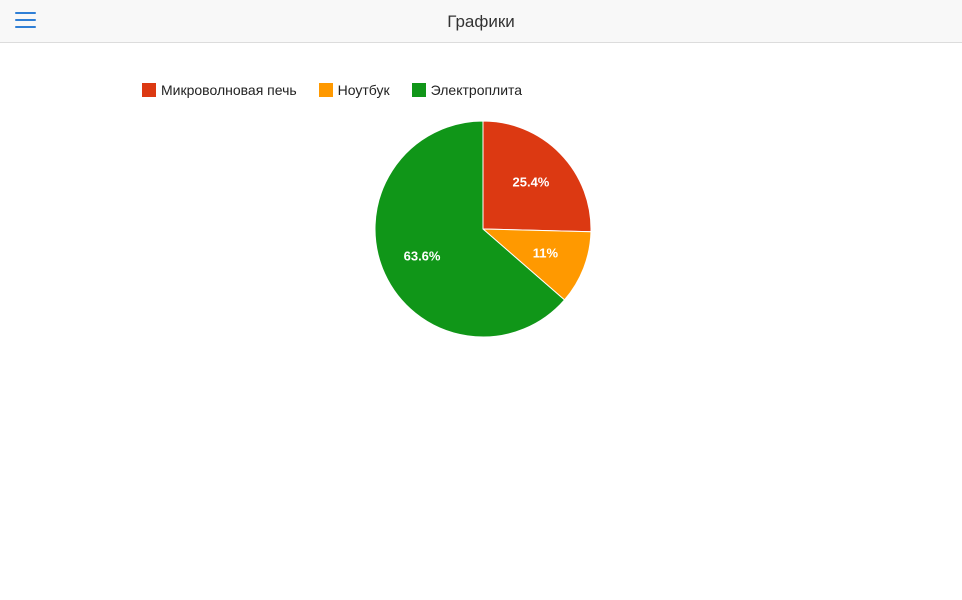 Image resolution: width=962 pixels, height=600 pixels. I want to click on legend-label: Электроплита, so click(476, 90).